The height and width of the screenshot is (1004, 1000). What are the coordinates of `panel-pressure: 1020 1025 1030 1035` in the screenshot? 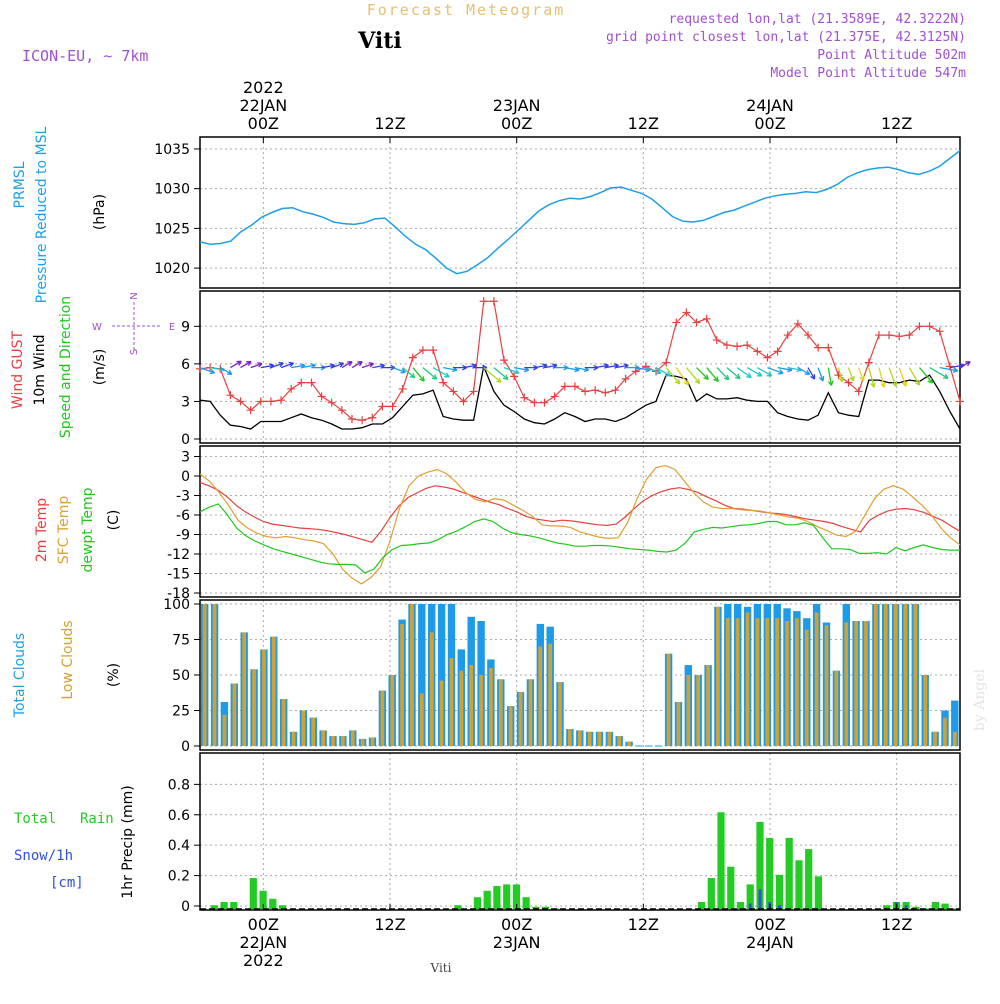 It's located at (557, 212).